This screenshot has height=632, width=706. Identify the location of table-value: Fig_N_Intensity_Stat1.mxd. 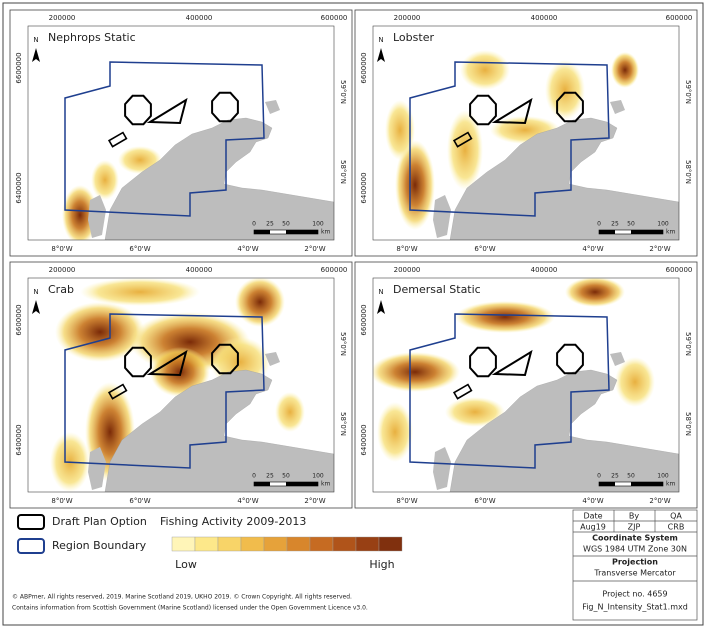
(635, 607).